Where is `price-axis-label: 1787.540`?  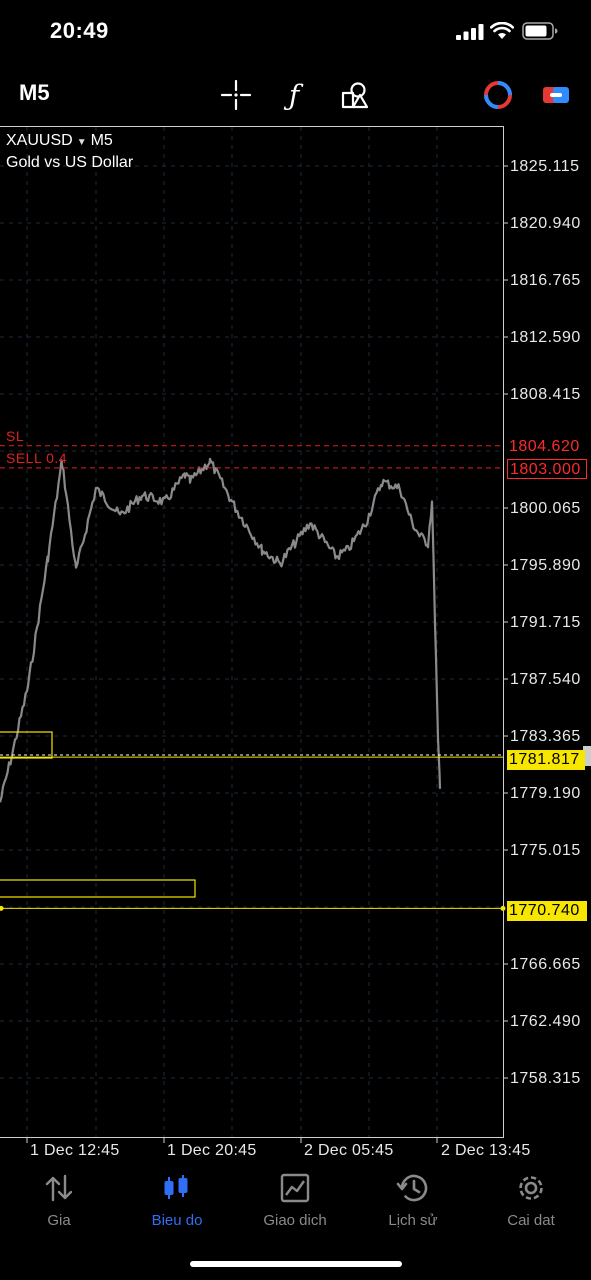
price-axis-label: 1787.540 is located at coordinates (545, 679).